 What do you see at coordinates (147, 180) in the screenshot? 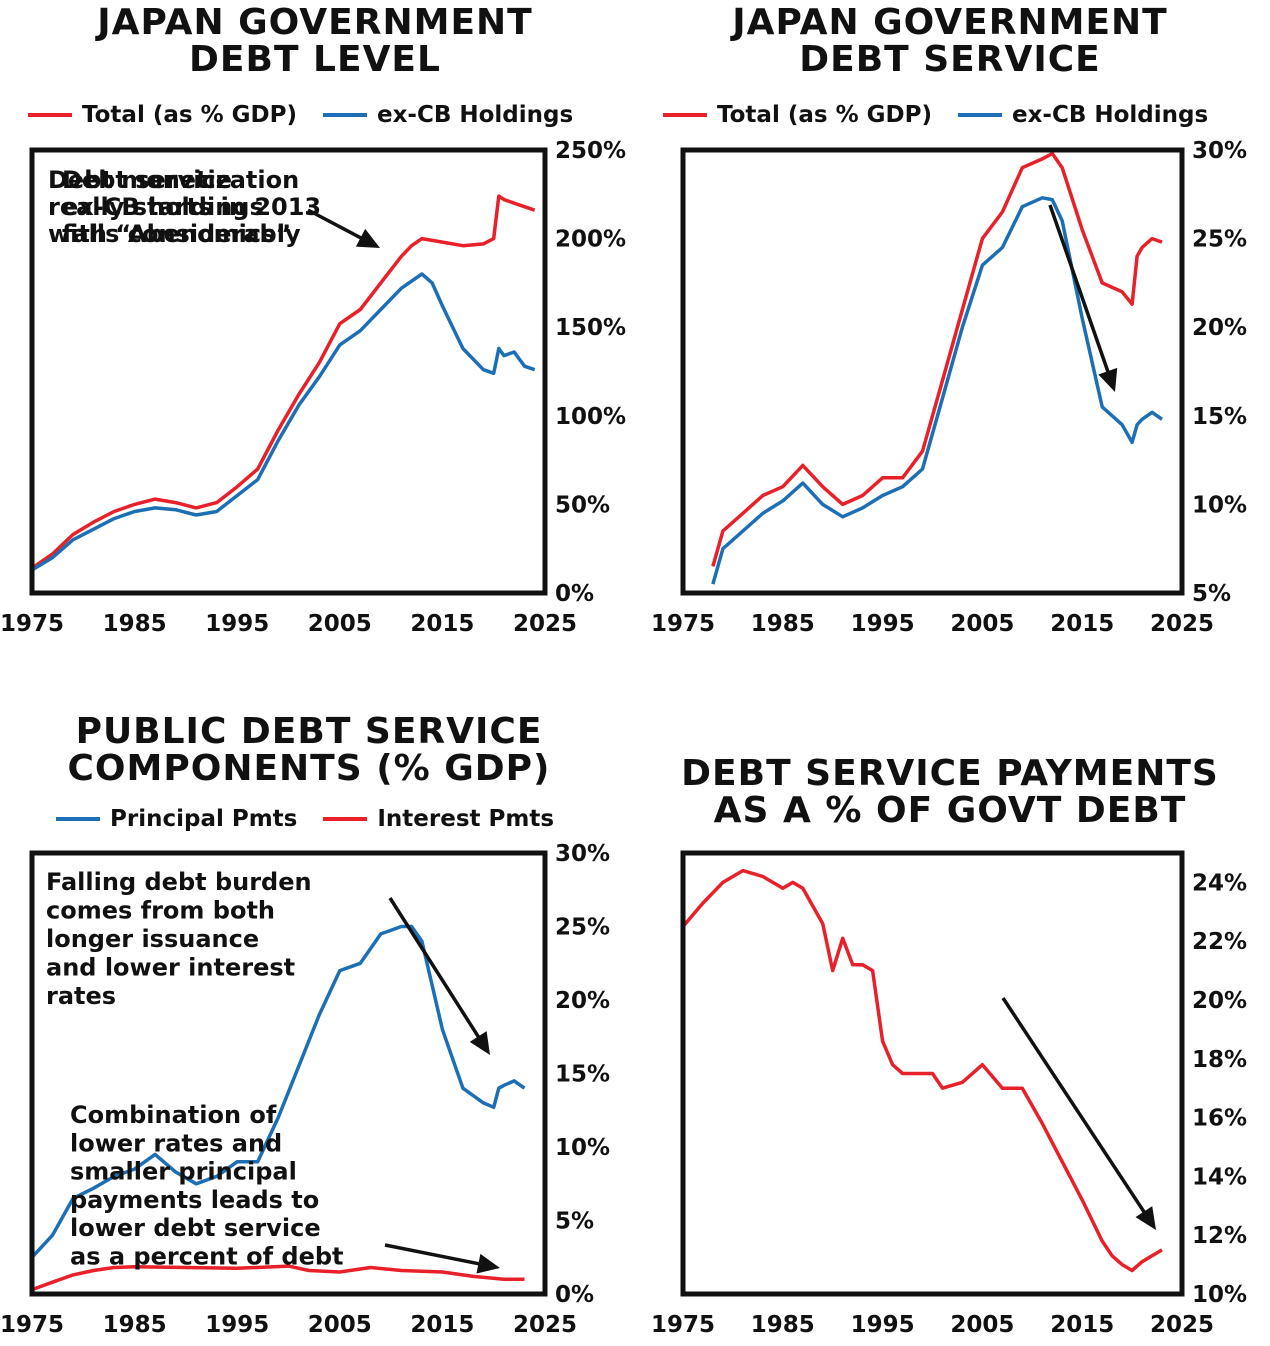
I see `annotation-line: Debt service` at bounding box center [147, 180].